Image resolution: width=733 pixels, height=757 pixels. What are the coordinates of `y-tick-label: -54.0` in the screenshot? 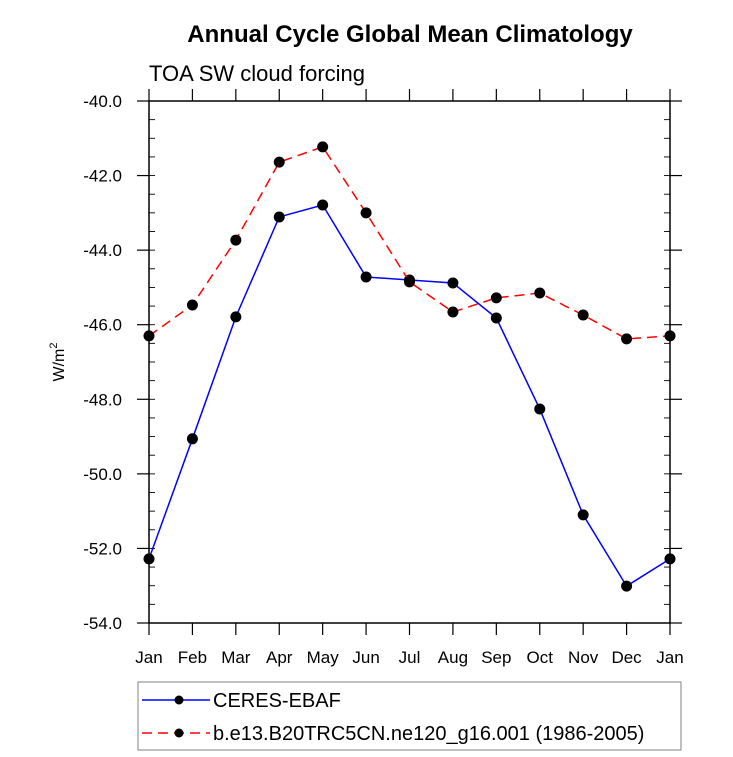 It's located at (102, 623).